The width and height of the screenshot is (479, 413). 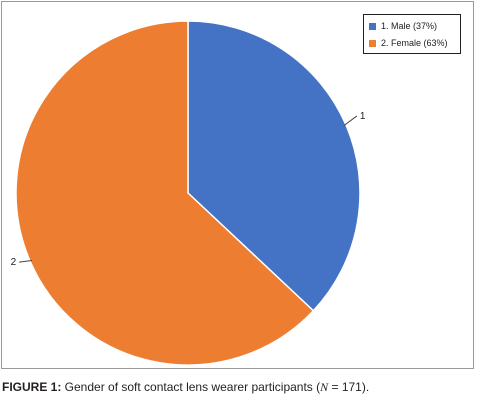 What do you see at coordinates (14, 262) in the screenshot?
I see `slice-label-female: 2` at bounding box center [14, 262].